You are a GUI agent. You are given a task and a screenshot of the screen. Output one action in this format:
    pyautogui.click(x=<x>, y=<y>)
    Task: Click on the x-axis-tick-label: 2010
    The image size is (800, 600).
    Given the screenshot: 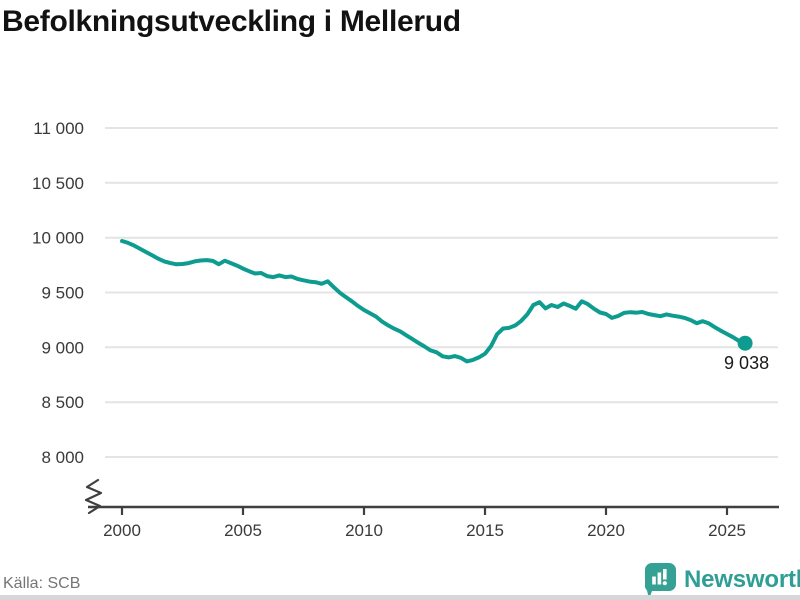 What is the action you would take?
    pyautogui.click(x=364, y=530)
    